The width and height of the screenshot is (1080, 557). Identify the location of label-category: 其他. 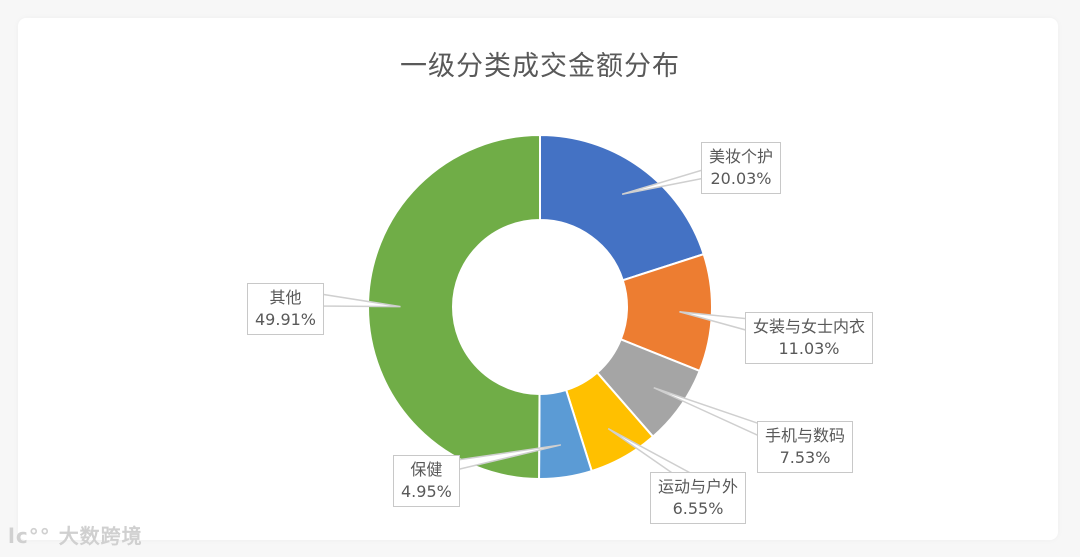
(285, 297).